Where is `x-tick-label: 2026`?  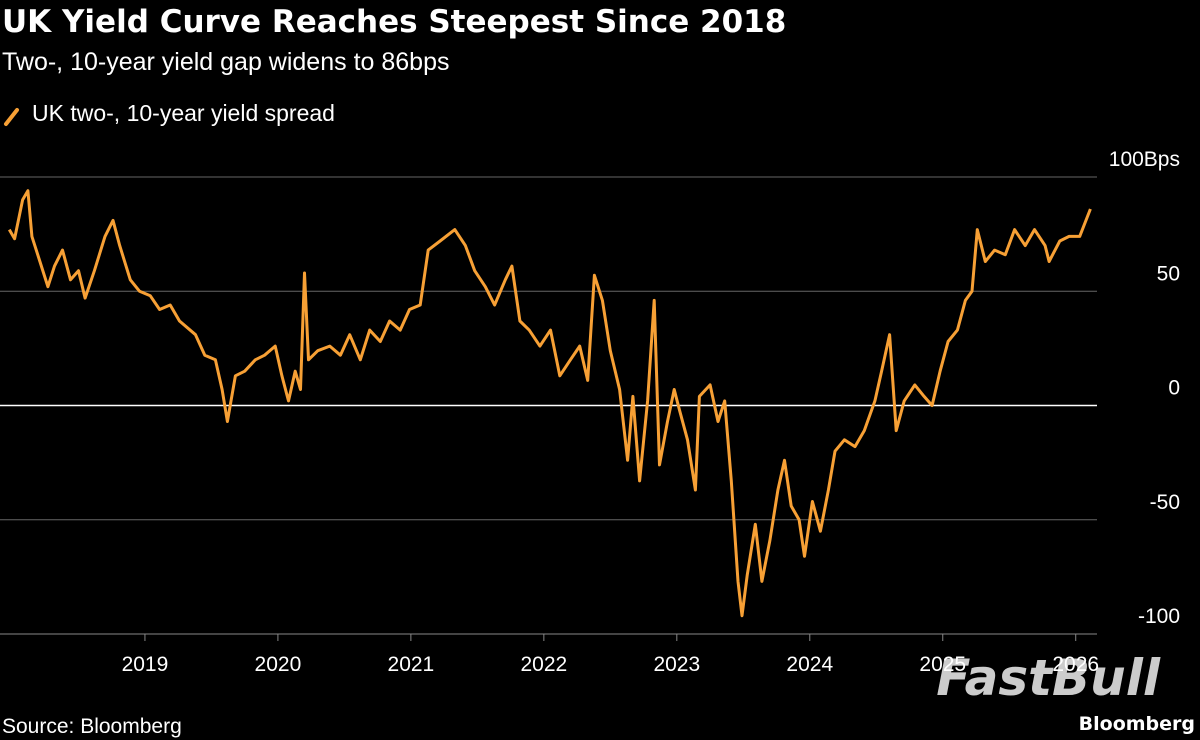 x-tick-label: 2026 is located at coordinates (1075, 664).